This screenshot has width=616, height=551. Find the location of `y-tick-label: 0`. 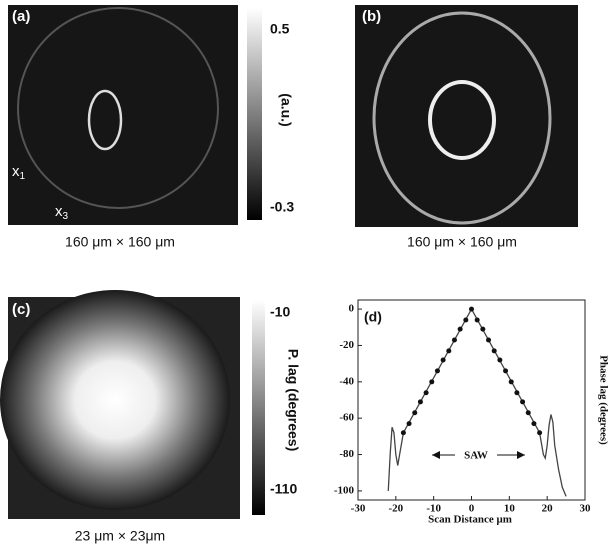

y-tick-label: 0 is located at coordinates (352, 309).